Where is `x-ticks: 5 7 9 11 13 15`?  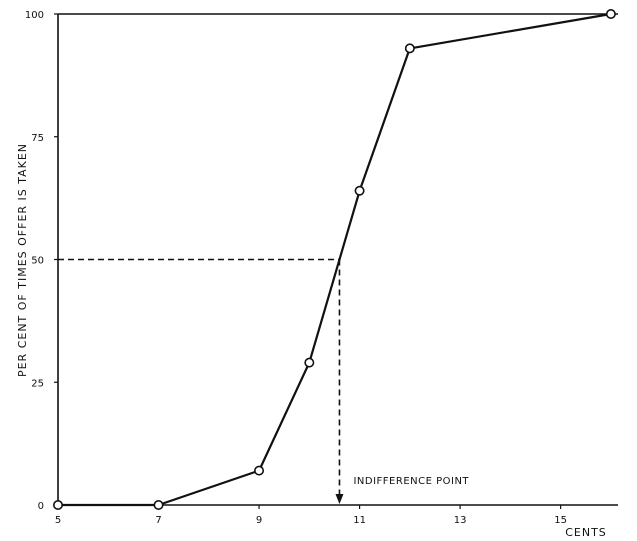 x-ticks: 5 7 9 11 13 15 is located at coordinates (311, 515).